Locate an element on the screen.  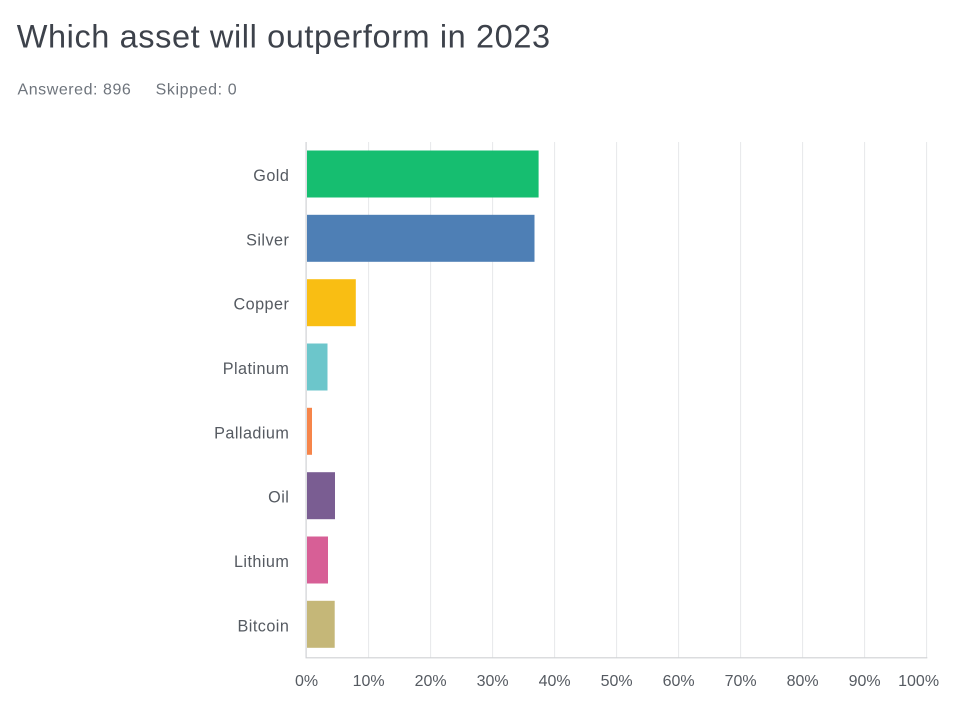
svg-text: 90% is located at coordinates (865, 681).